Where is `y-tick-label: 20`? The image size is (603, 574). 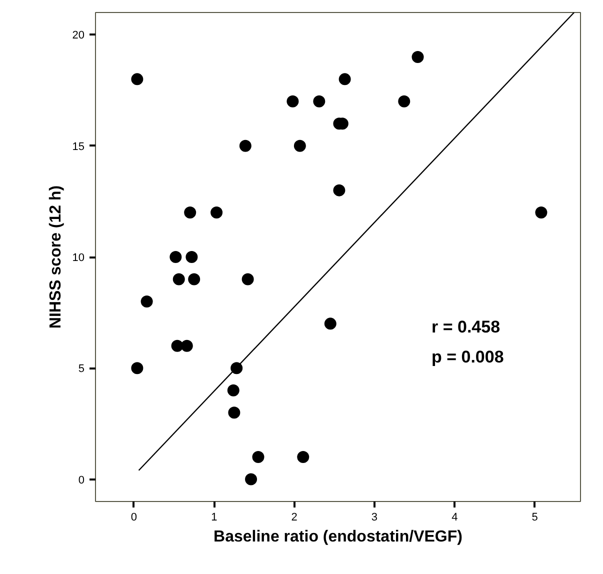 y-tick-label: 20 is located at coordinates (78, 36).